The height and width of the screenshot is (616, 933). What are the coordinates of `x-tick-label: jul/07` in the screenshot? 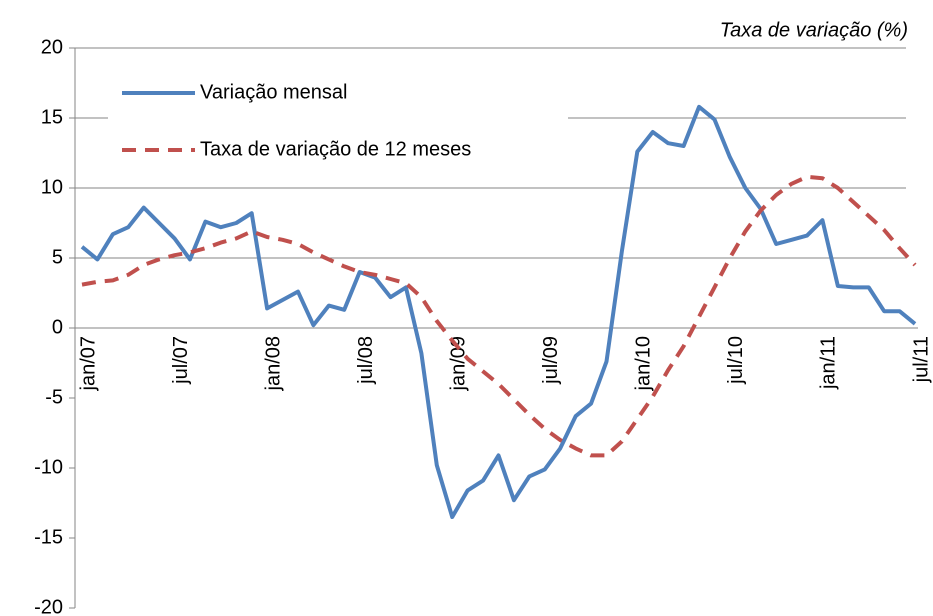 It's located at (181, 360).